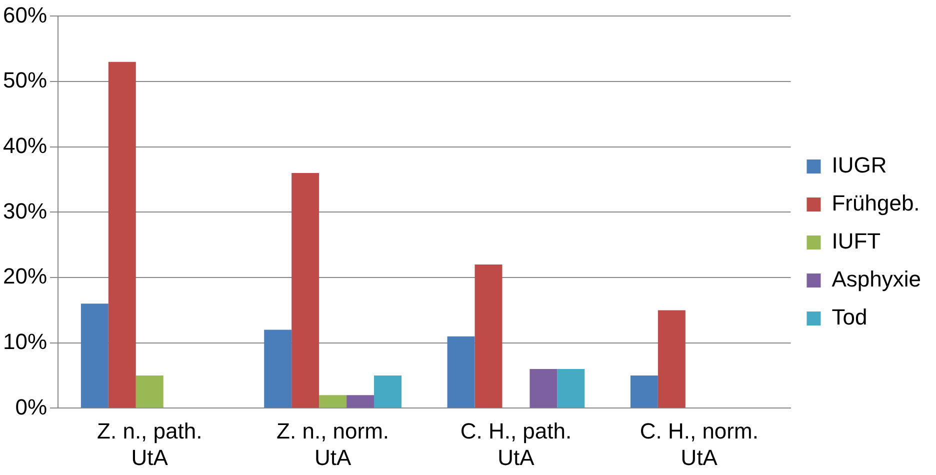 Image resolution: width=936 pixels, height=475 pixels. What do you see at coordinates (859, 165) in the screenshot?
I see `legend-label: IUGR` at bounding box center [859, 165].